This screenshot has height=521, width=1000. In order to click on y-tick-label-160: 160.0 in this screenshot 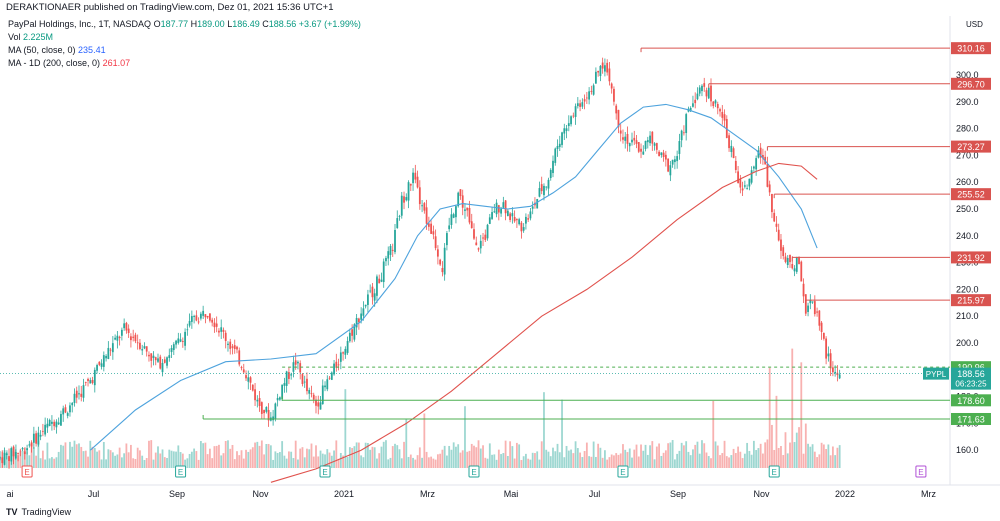, I will do `click(967, 450)`.